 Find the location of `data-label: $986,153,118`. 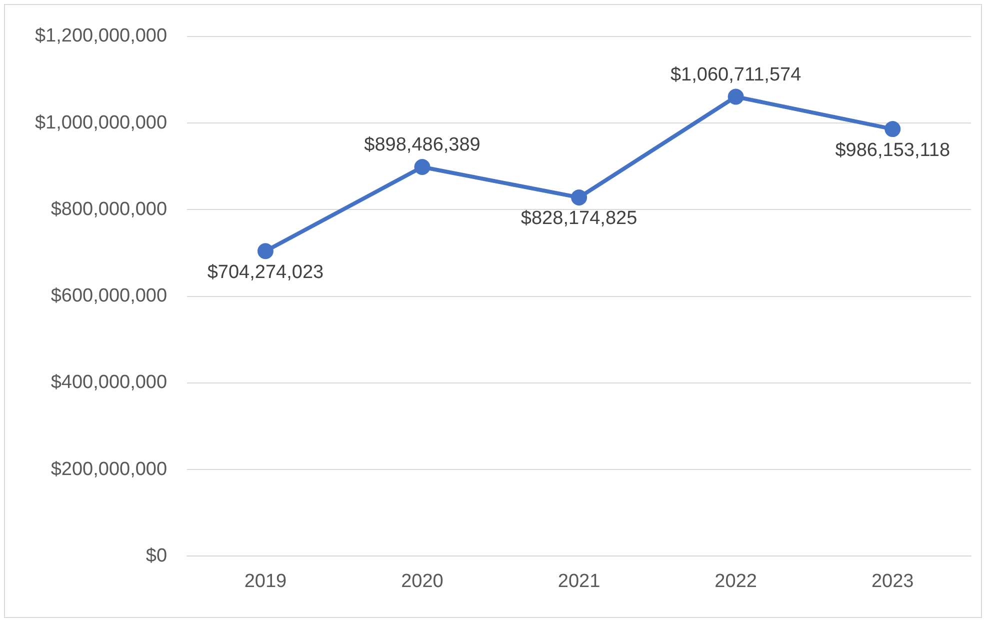

data-label: $986,153,118 is located at coordinates (892, 150).